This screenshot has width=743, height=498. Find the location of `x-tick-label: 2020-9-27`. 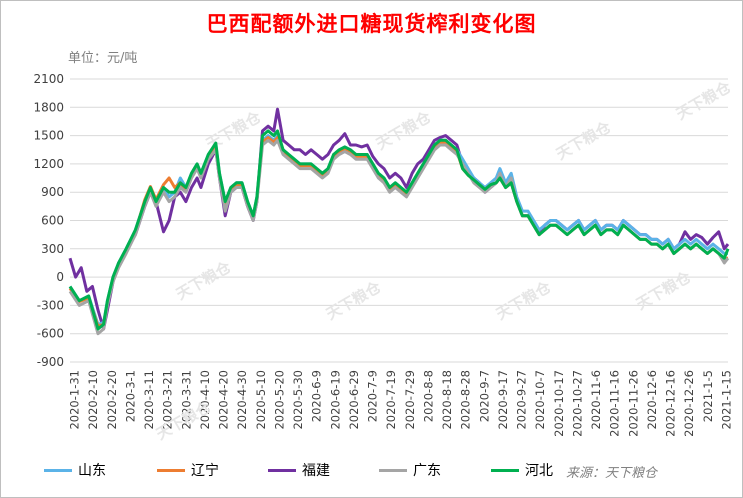

x-tick-label: 2020-9-27 is located at coordinates (522, 400).